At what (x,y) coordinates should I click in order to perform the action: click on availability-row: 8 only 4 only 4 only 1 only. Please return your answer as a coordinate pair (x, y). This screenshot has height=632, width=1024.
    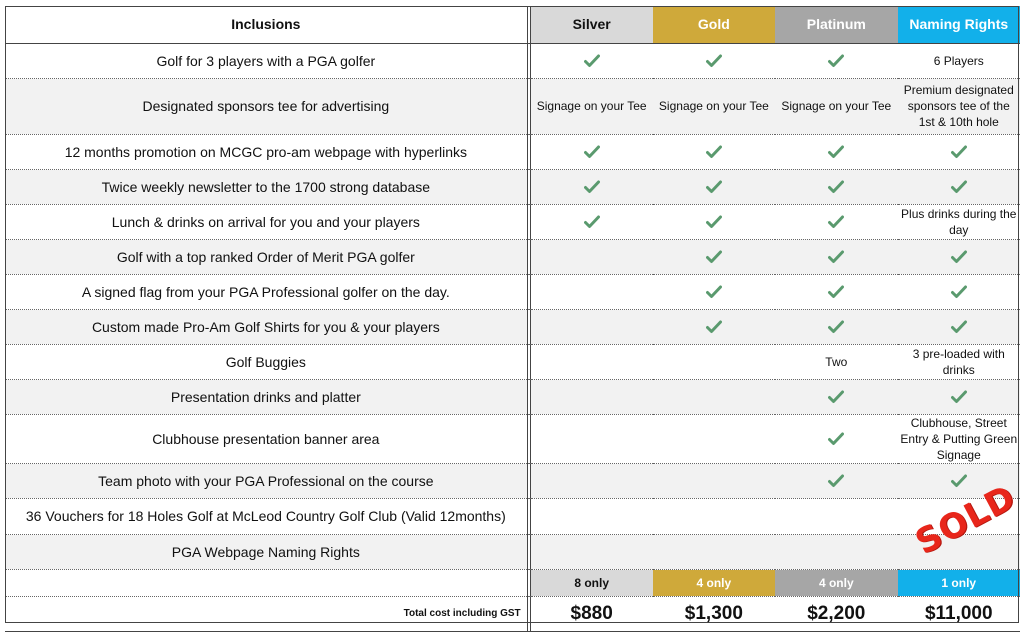
    Looking at the image, I should click on (512, 583).